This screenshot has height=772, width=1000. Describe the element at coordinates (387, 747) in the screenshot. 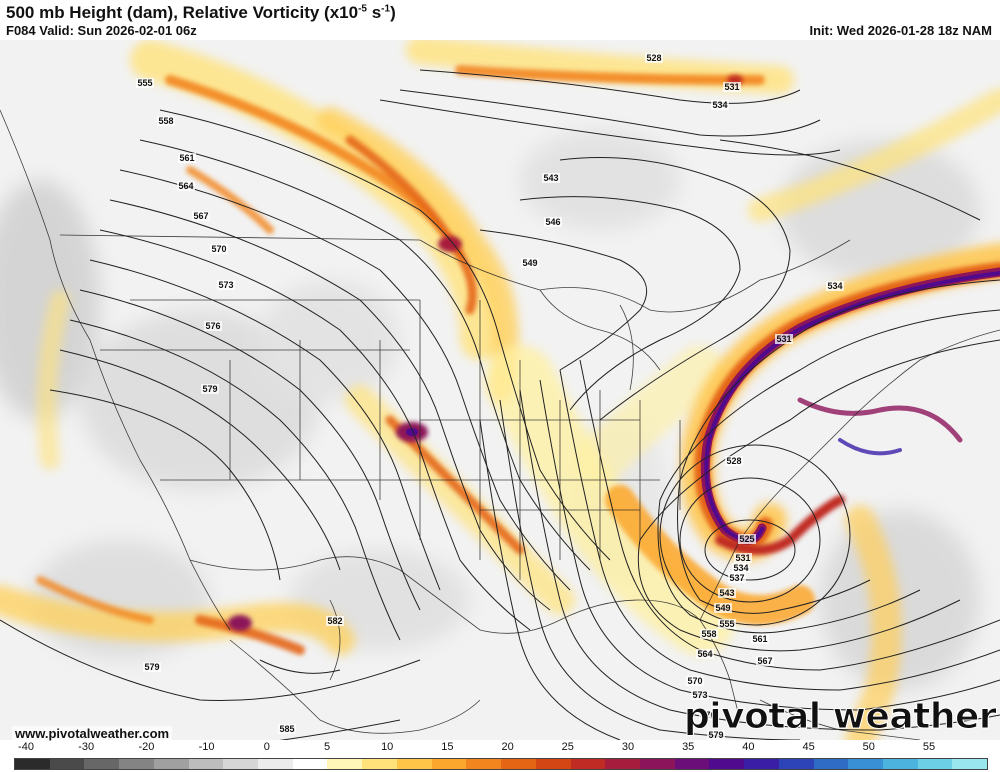

I see `colorbar-tick-label: 10` at that location.